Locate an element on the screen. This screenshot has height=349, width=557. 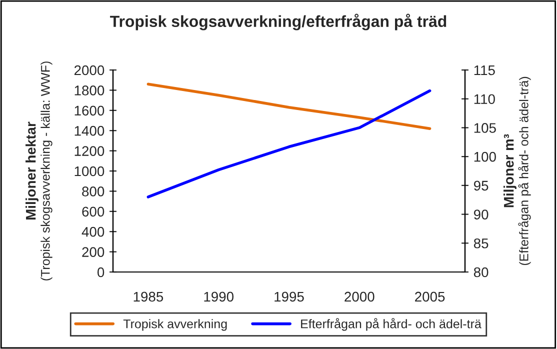
y-tick-label: 200 is located at coordinates (93, 252).